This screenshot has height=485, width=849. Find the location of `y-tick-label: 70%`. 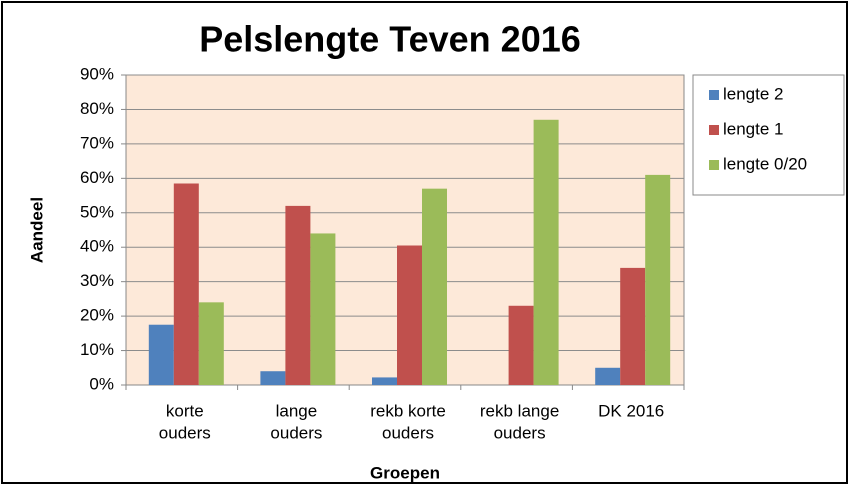

y-tick-label: 70% is located at coordinates (97, 142).